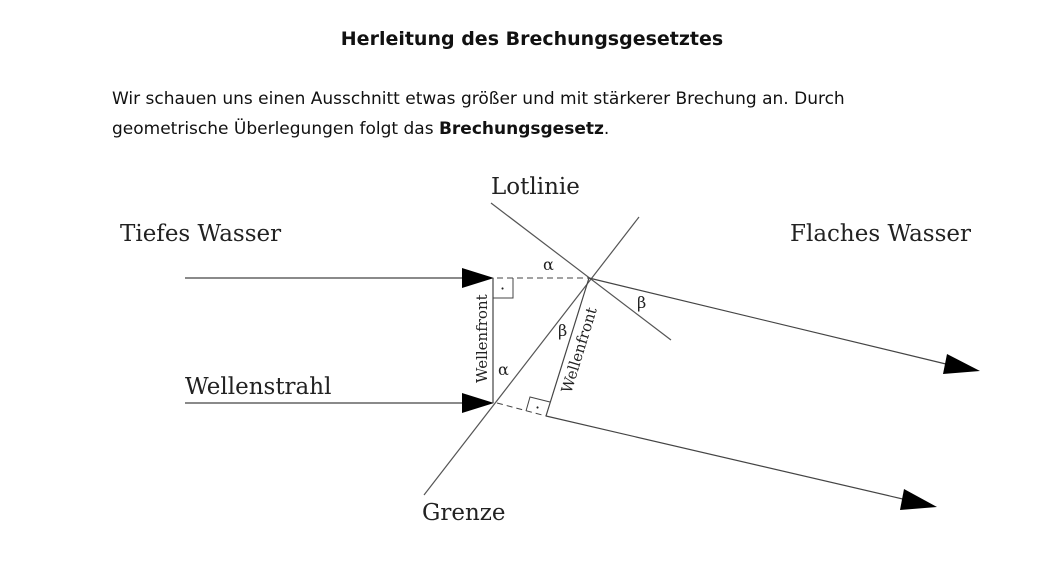 This screenshot has height=564, width=1064. What do you see at coordinates (535, 187) in the screenshot?
I see `label-lotlinie: Lotlinie` at bounding box center [535, 187].